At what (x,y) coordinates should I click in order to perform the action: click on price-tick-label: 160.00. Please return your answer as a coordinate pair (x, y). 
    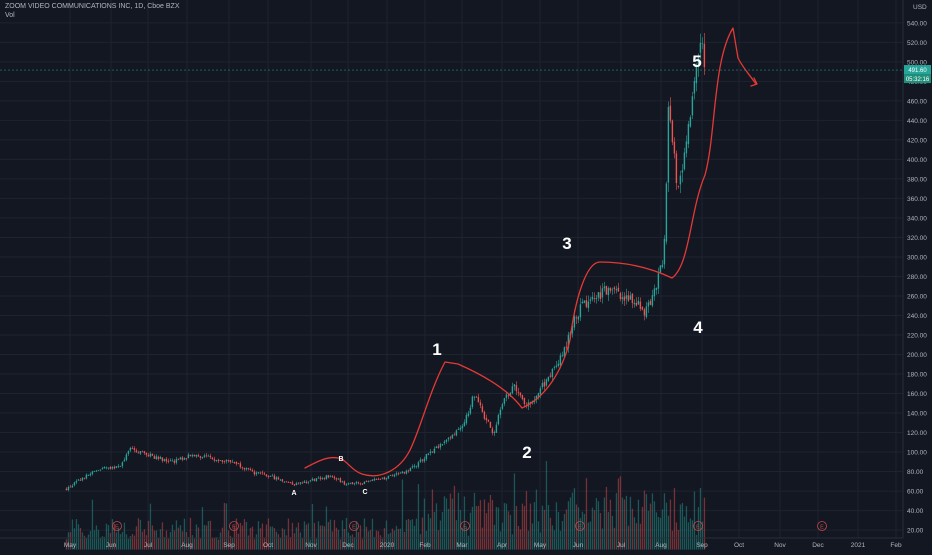
    Looking at the image, I should click on (917, 394).